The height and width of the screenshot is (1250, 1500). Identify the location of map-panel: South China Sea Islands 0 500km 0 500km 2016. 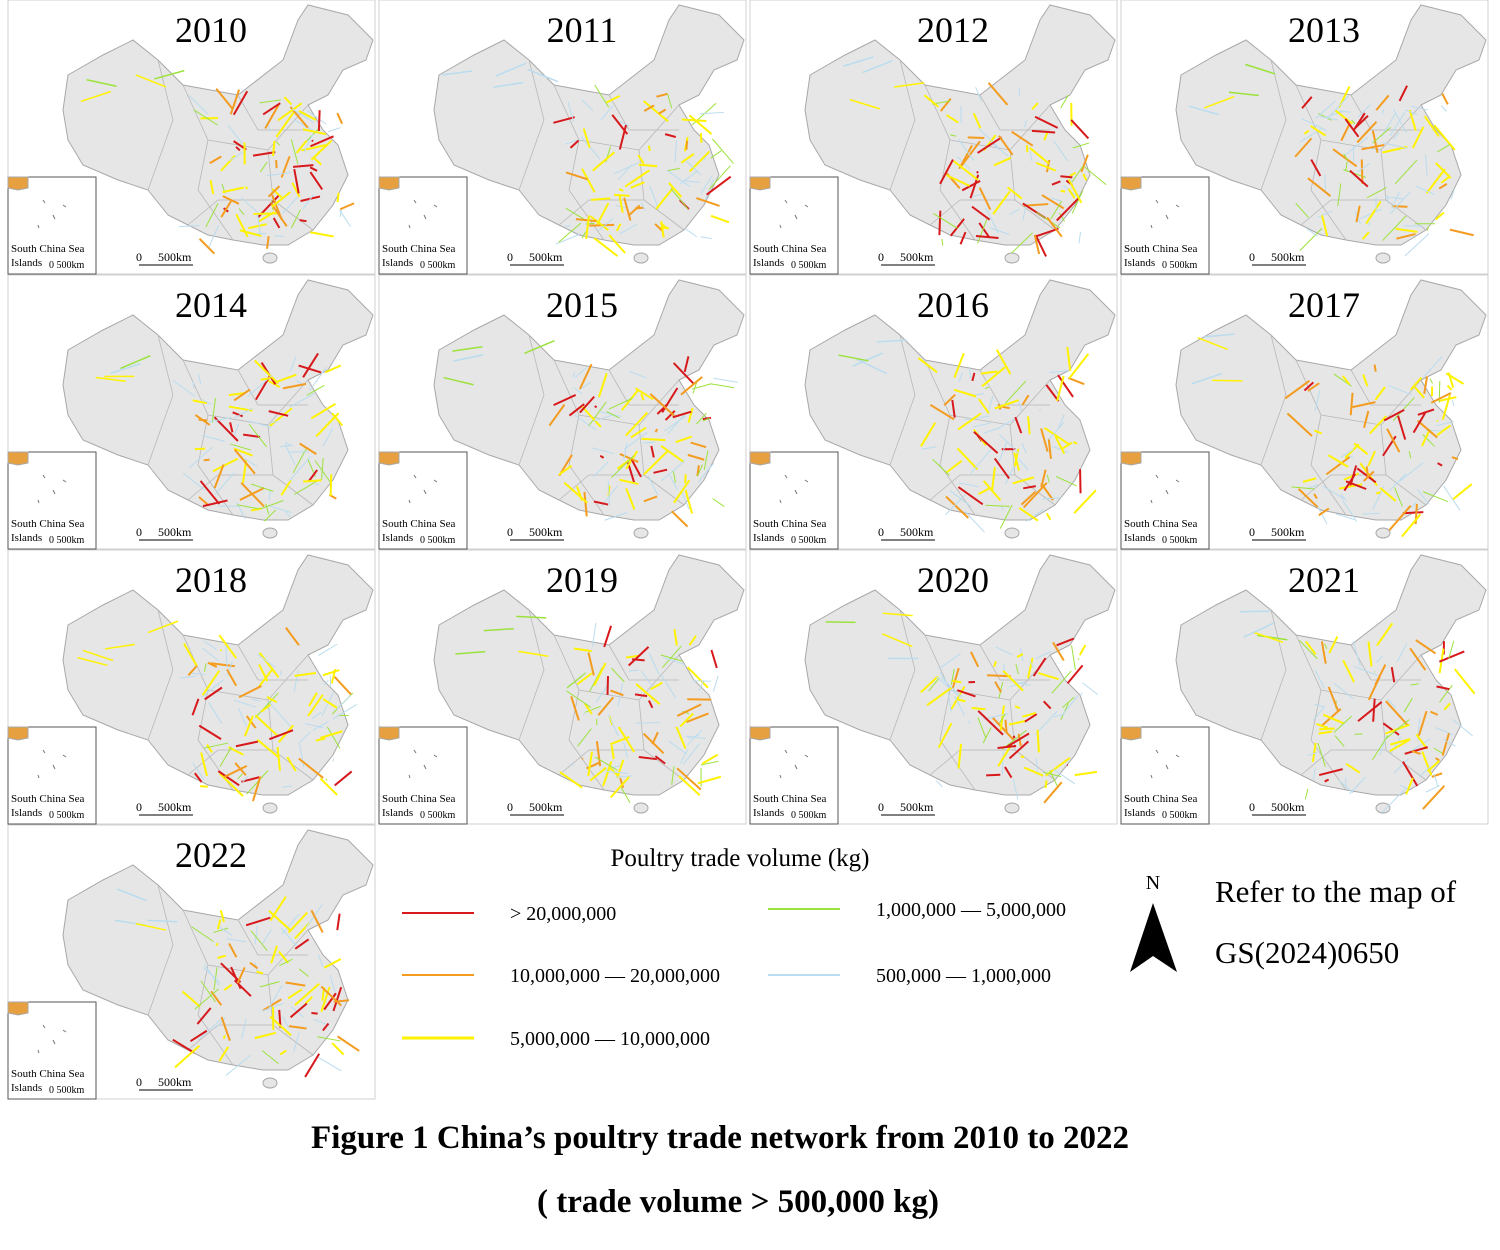
(933, 412).